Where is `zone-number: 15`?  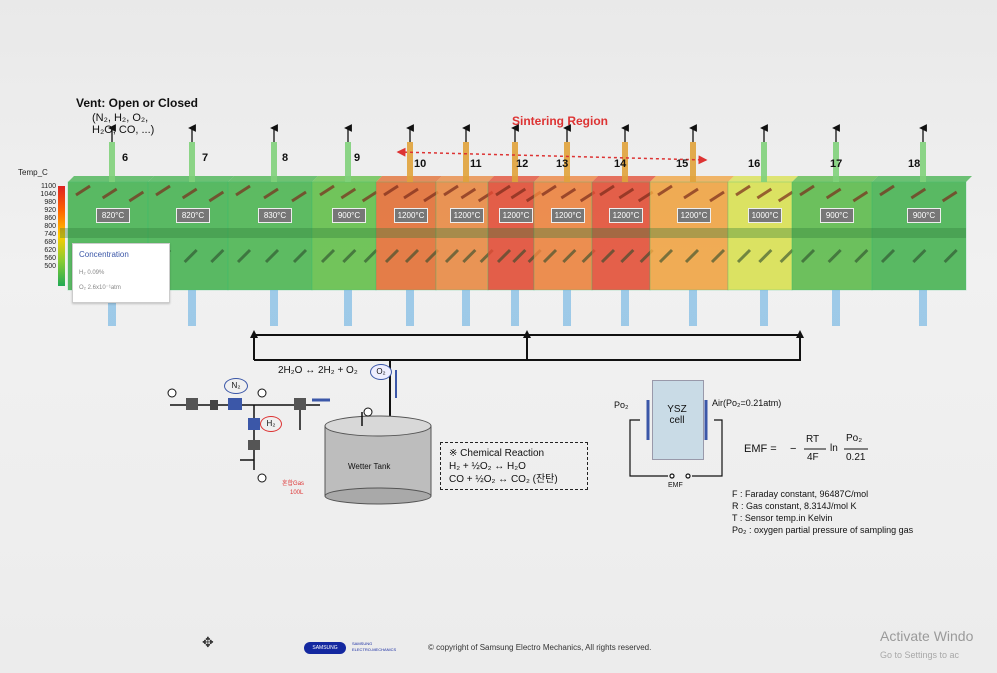
zone-number: 15 is located at coordinates (682, 164).